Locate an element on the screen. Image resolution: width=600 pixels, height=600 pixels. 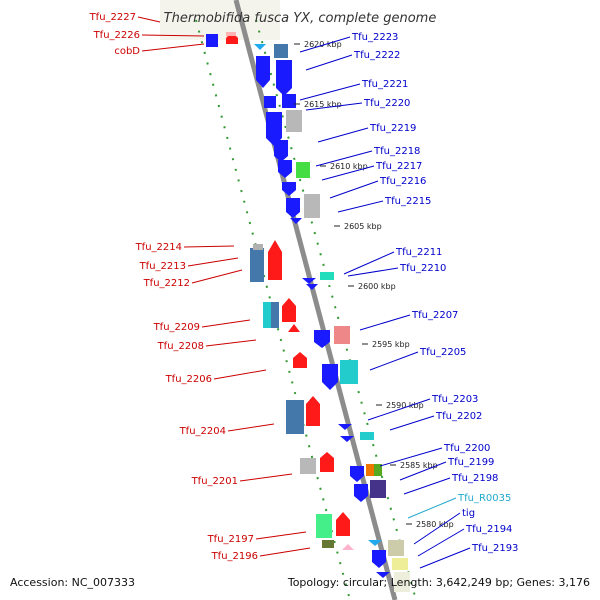
gene-name: Tfu_2222 is located at coordinates (376, 55).